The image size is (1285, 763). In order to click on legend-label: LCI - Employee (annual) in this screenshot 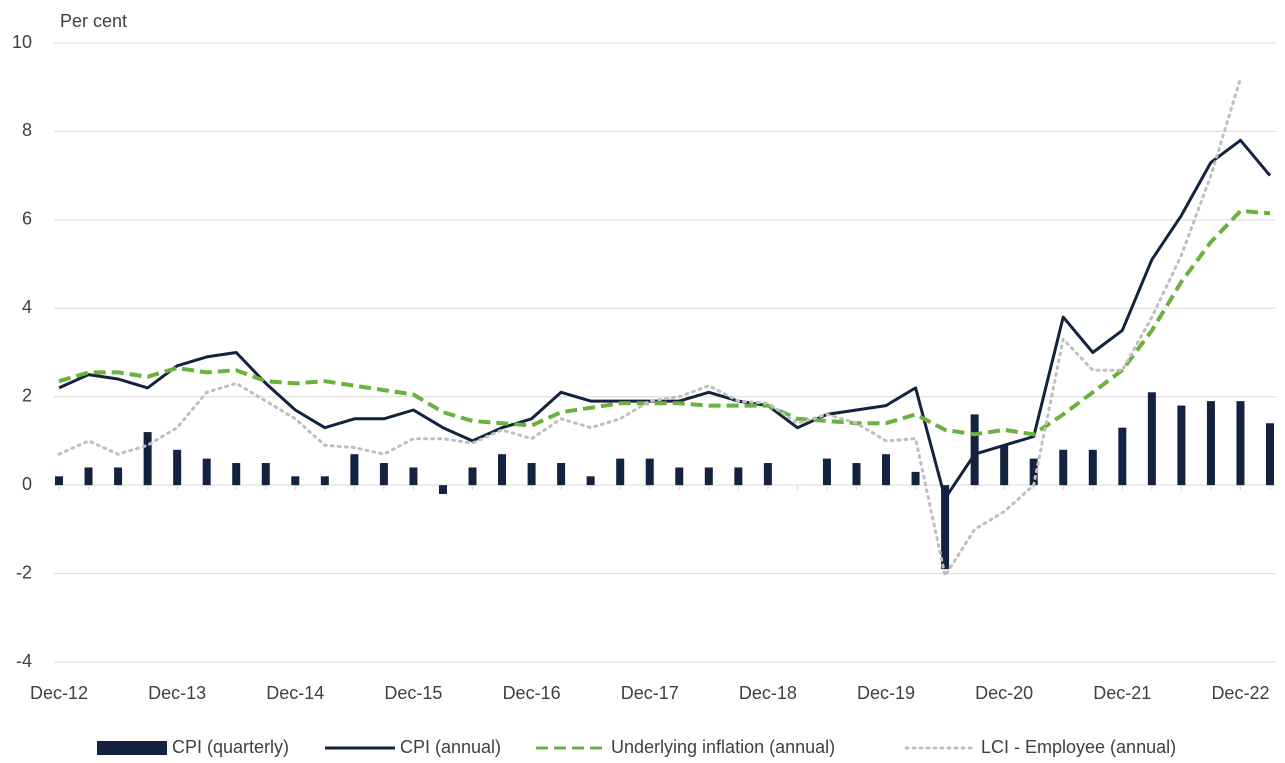, I will do `click(1078, 747)`.